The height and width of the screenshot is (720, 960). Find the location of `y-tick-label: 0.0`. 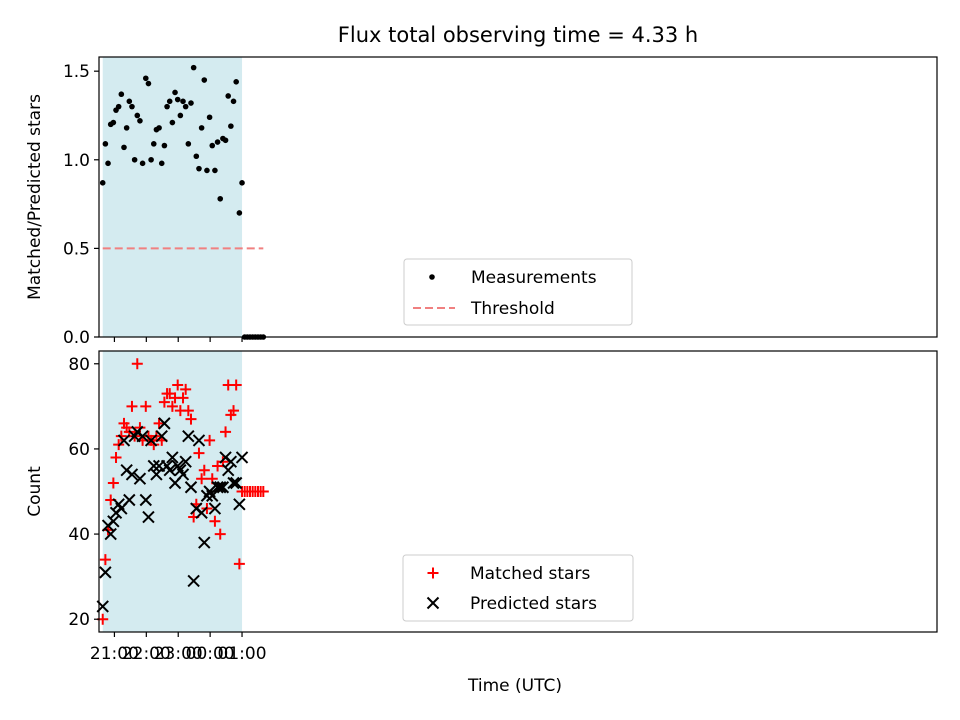

y-tick-label: 0.0 is located at coordinates (76, 338).